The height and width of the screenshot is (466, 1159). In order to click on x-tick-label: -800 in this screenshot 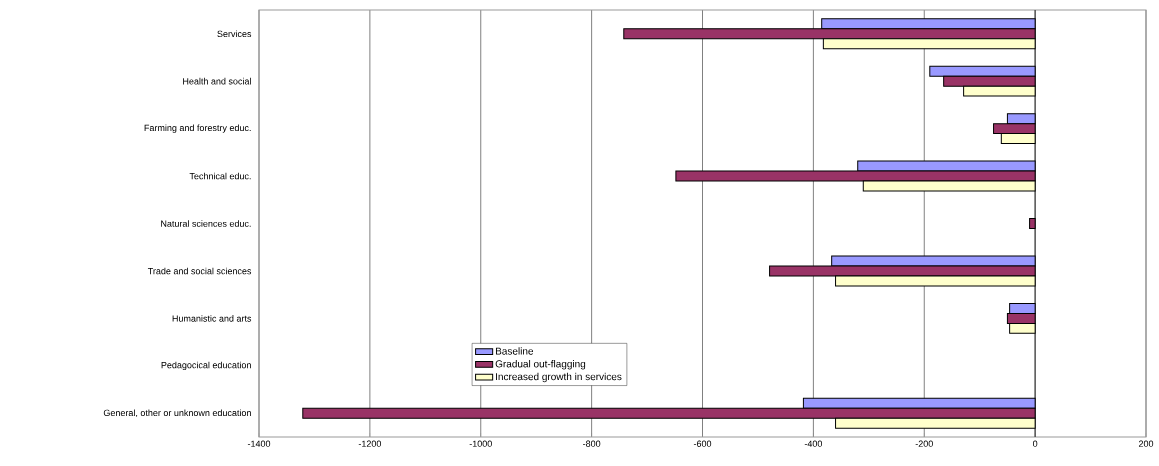, I will do `click(592, 443)`.